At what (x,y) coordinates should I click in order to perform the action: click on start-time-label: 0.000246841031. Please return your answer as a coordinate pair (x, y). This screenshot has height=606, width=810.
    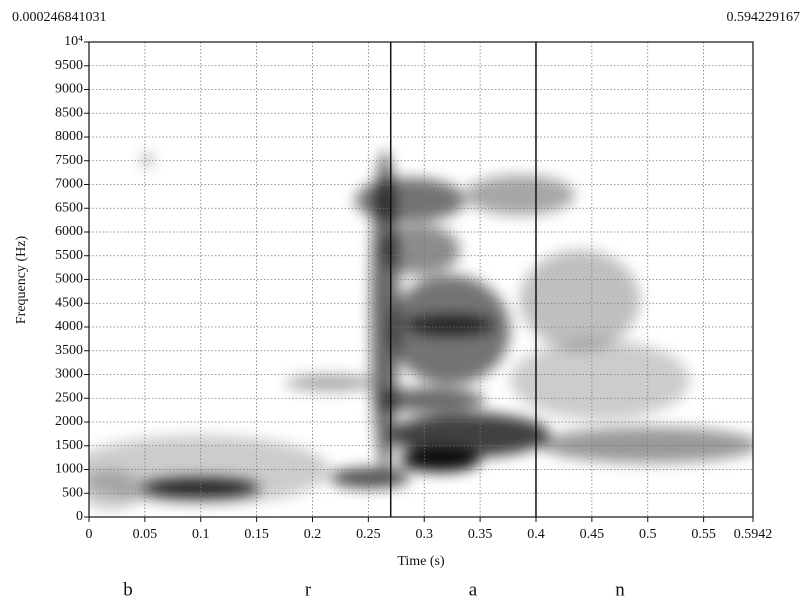
    Looking at the image, I should click on (59, 17).